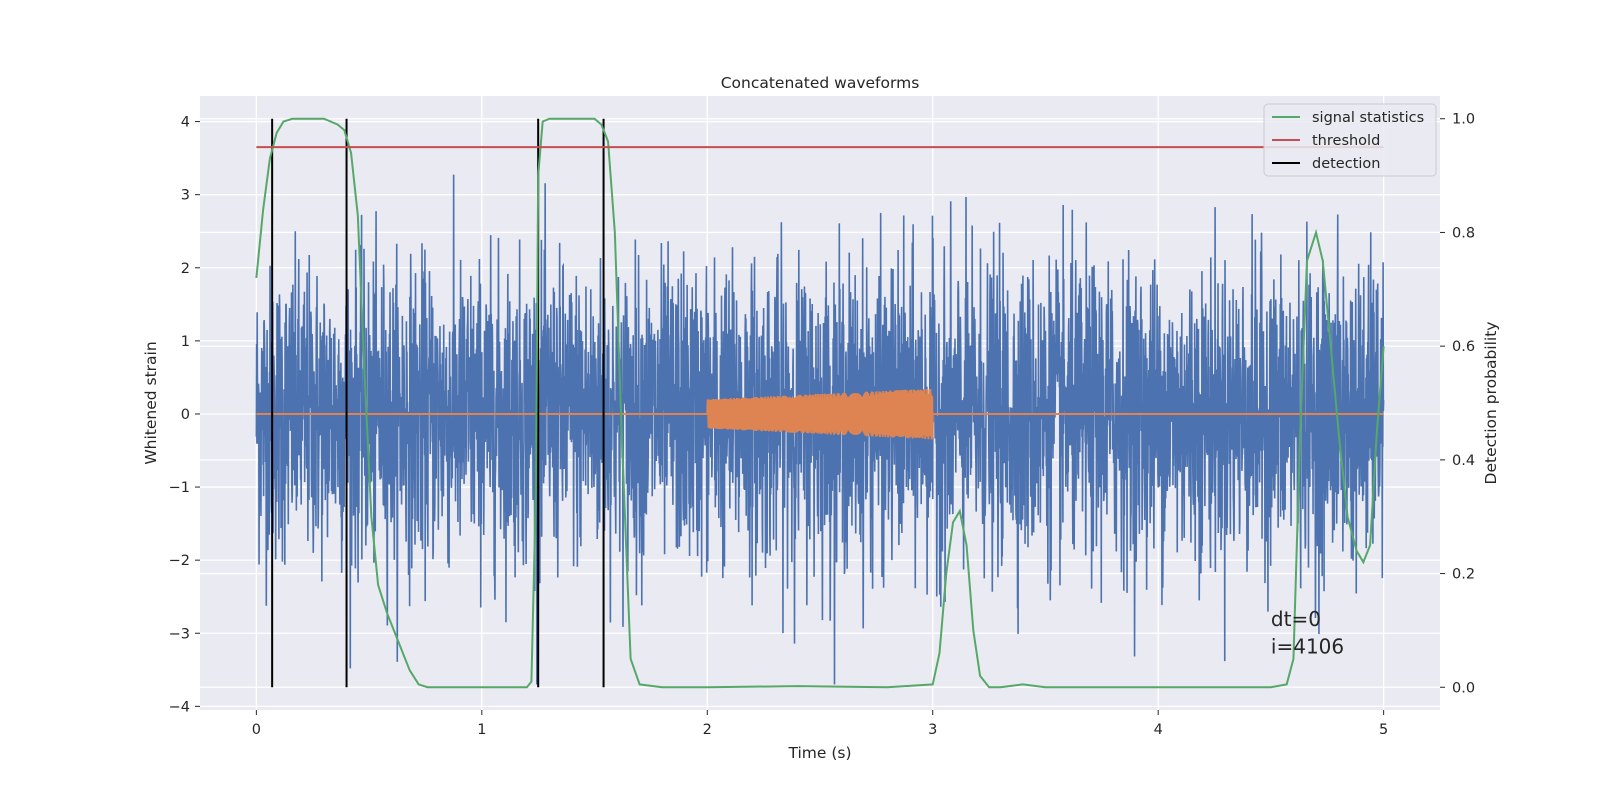 Image resolution: width=1600 pixels, height=800 pixels. What do you see at coordinates (185, 123) in the screenshot?
I see `y-tick-label: 4` at bounding box center [185, 123].